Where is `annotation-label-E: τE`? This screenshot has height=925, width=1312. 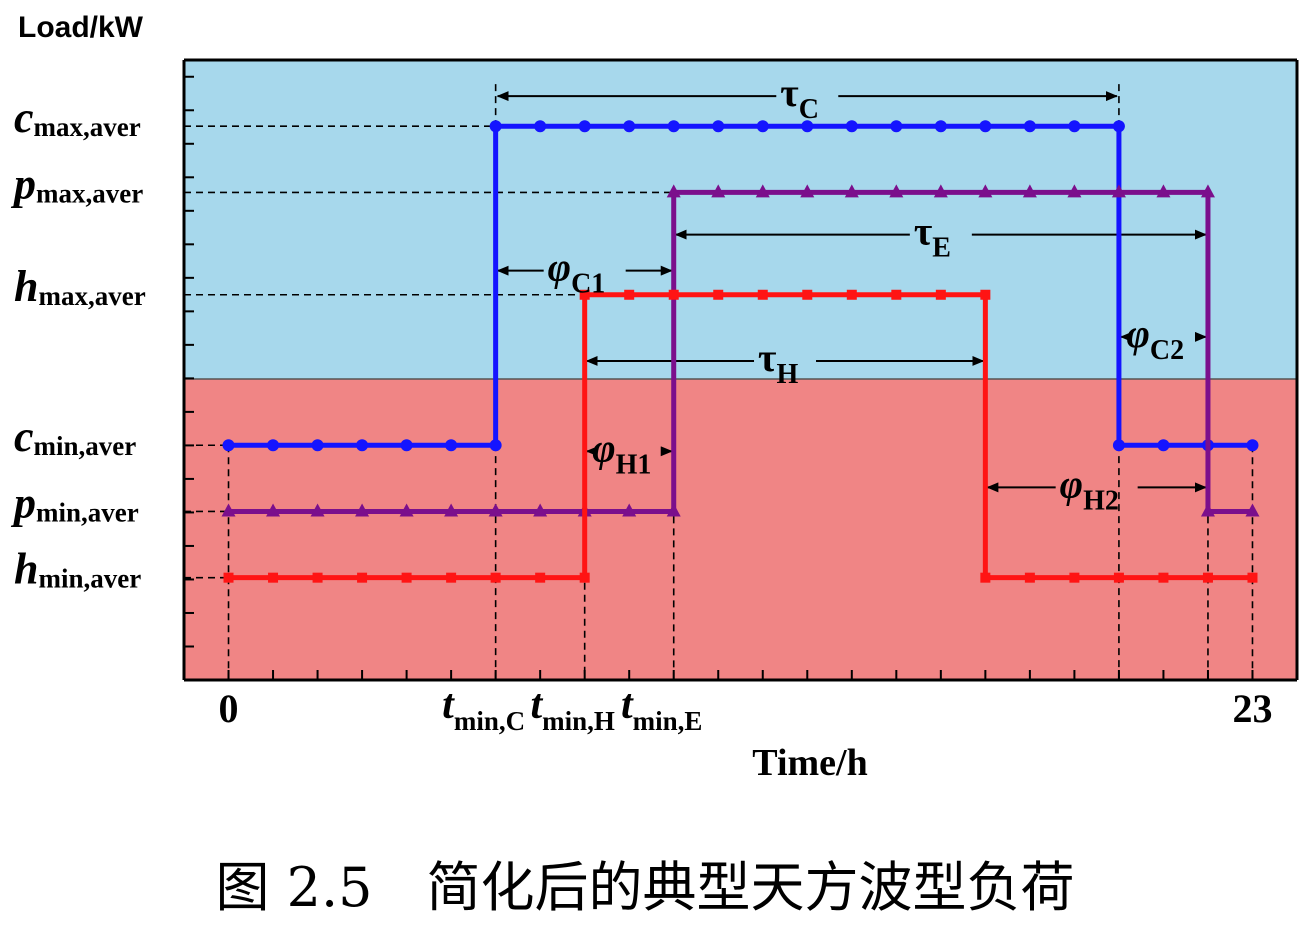 annotation-label-E: τE is located at coordinates (932, 236).